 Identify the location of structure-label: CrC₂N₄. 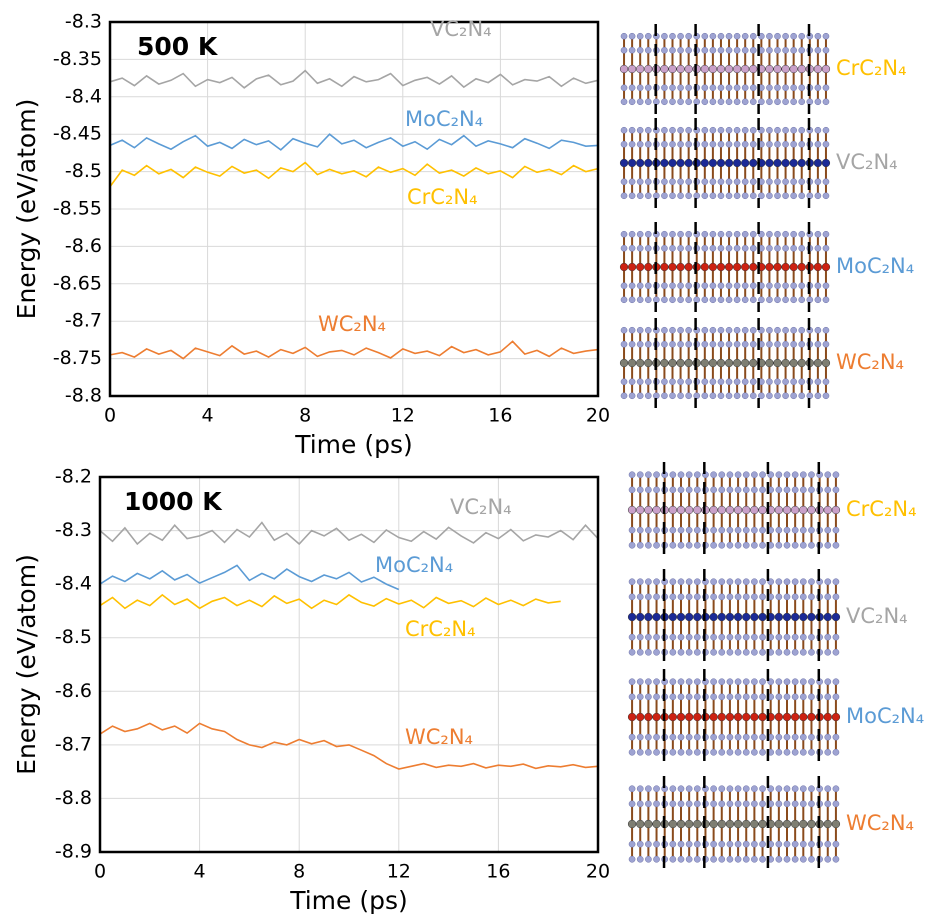
(871, 68).